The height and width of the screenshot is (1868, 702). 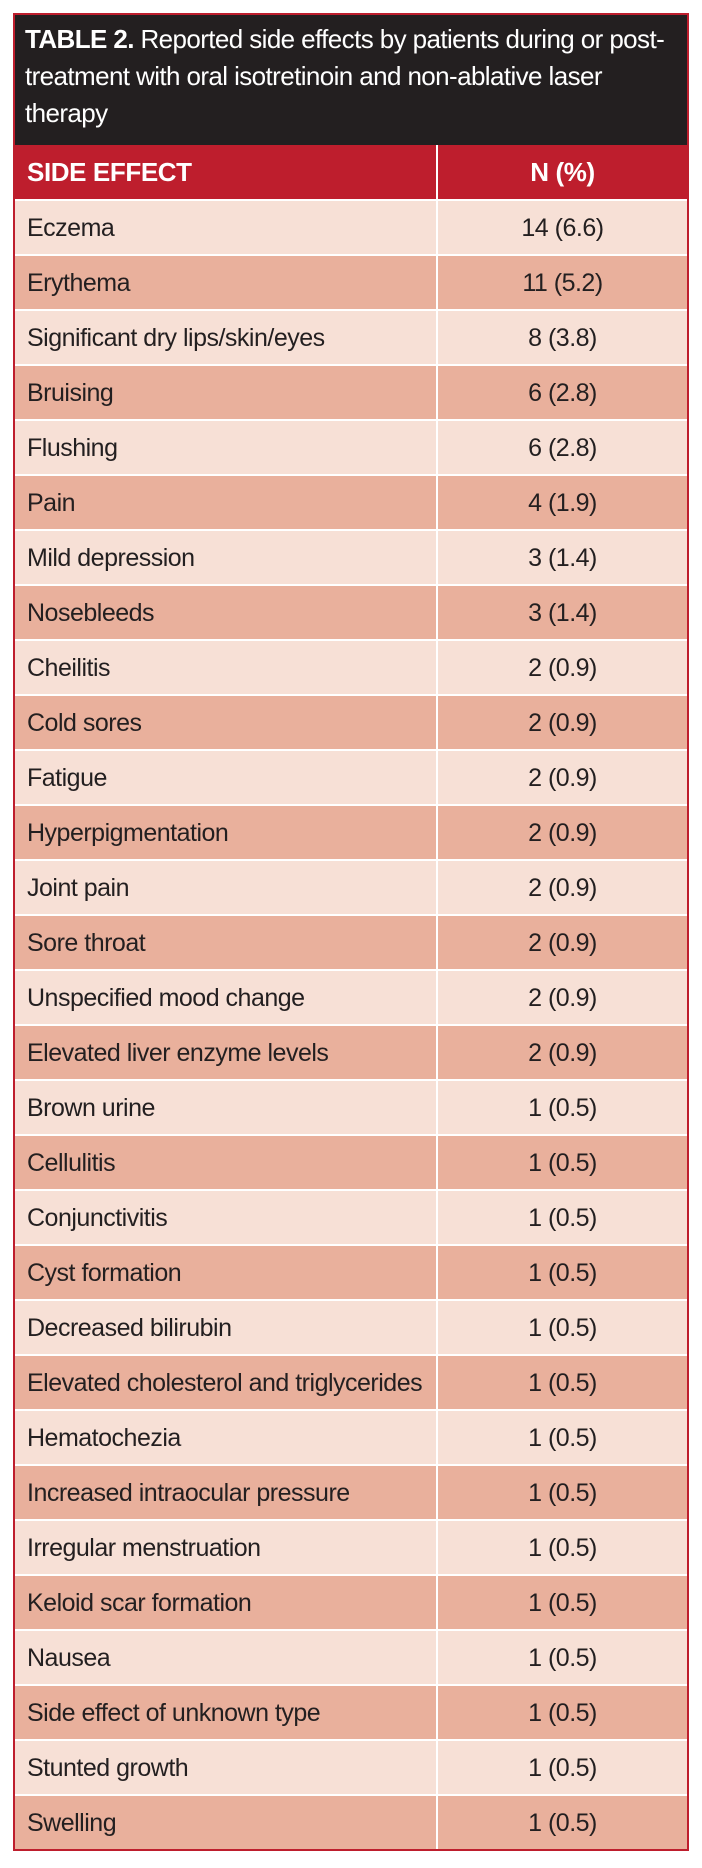 What do you see at coordinates (226, 1217) in the screenshot?
I see `side-effect-cell: Conjunctivitis` at bounding box center [226, 1217].